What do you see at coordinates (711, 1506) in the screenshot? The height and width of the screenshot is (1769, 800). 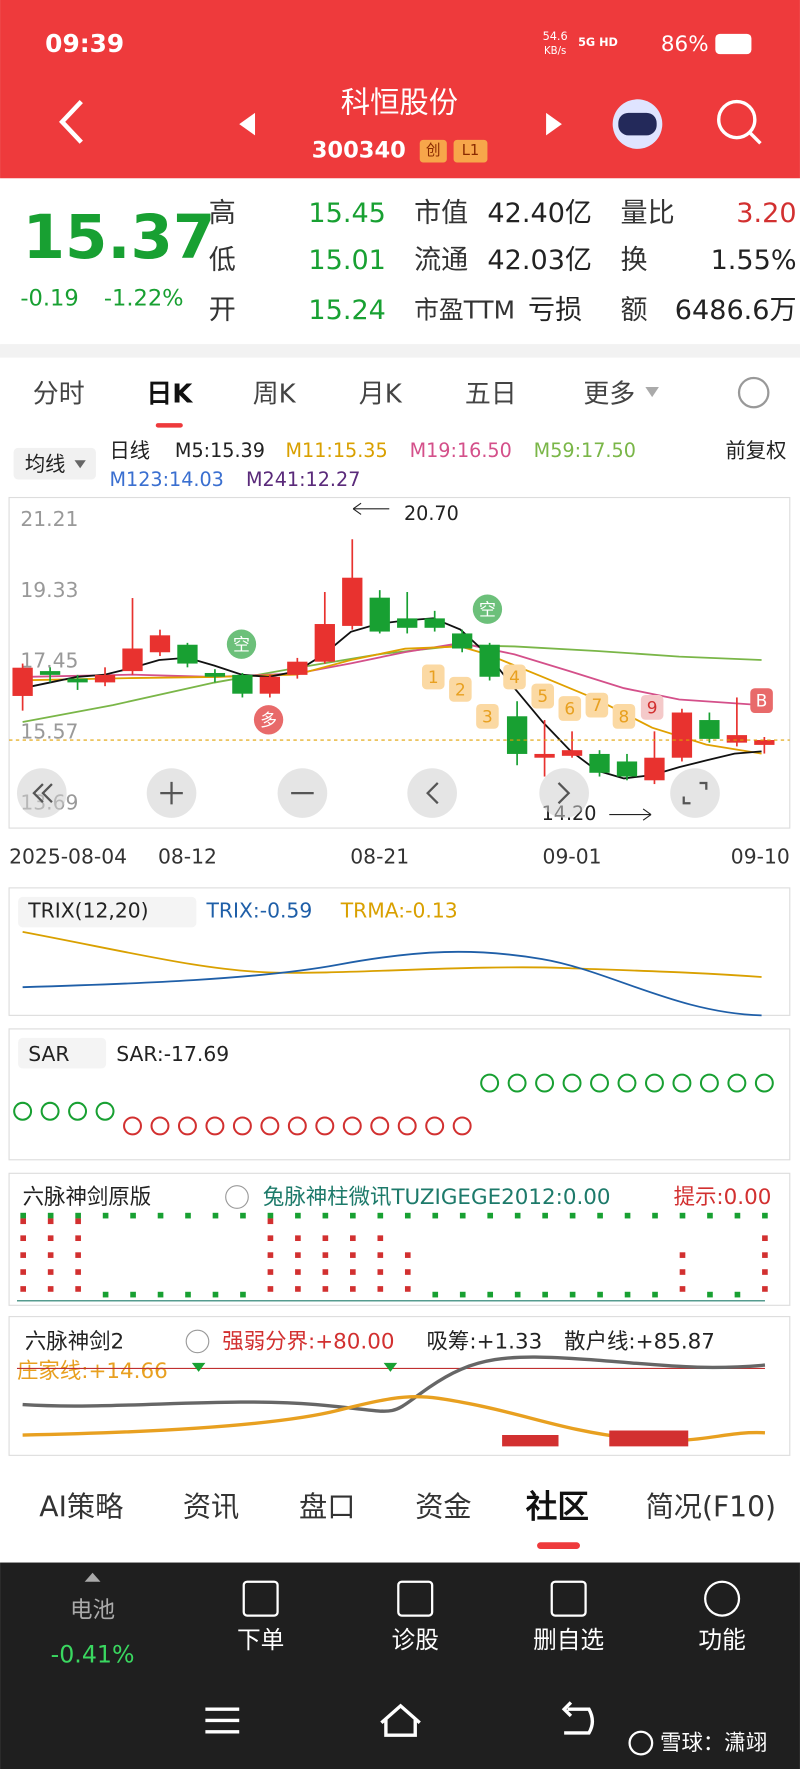 I see `bottom-tab: 简况(F10)` at bounding box center [711, 1506].